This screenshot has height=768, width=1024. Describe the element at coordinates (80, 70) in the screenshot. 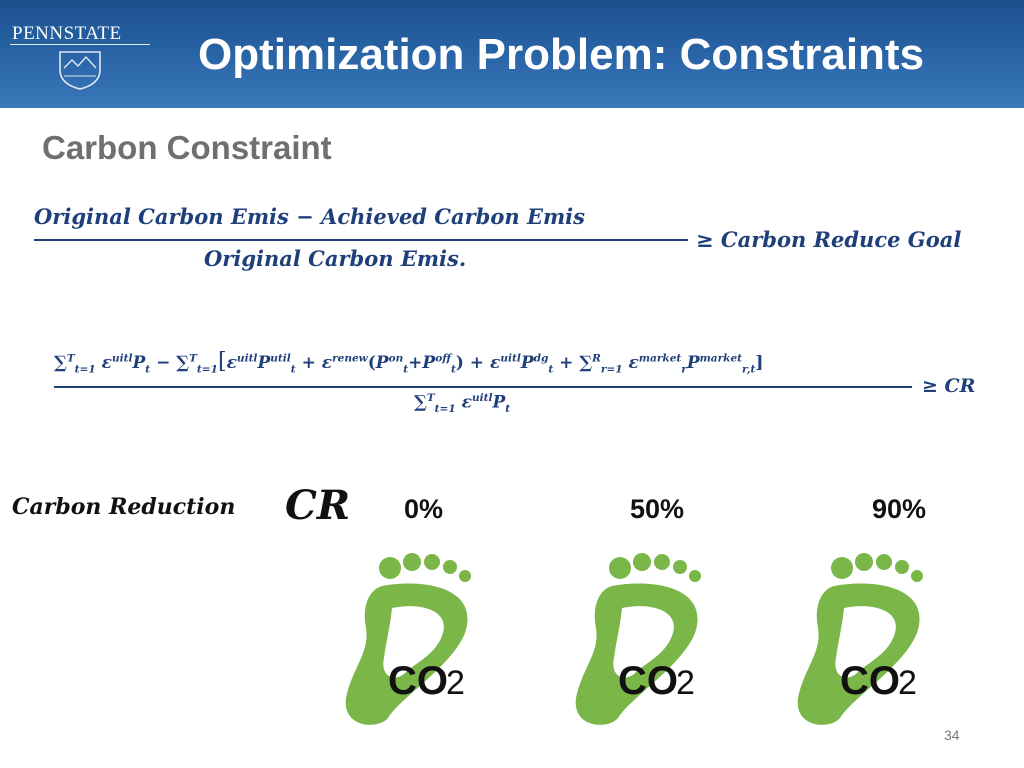

I see `shield-icon` at that location.